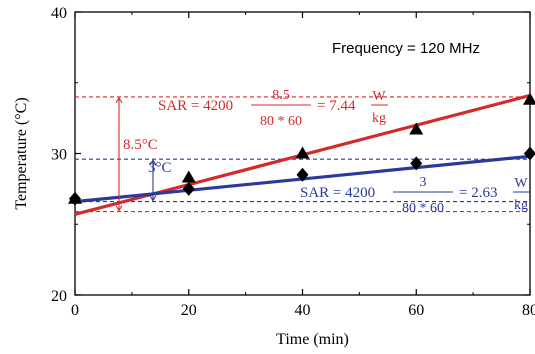  I want to click on sar-formula-1: SAR = 4200 3 80 * 60 = 2.63 Wkg, so click(415, 195).